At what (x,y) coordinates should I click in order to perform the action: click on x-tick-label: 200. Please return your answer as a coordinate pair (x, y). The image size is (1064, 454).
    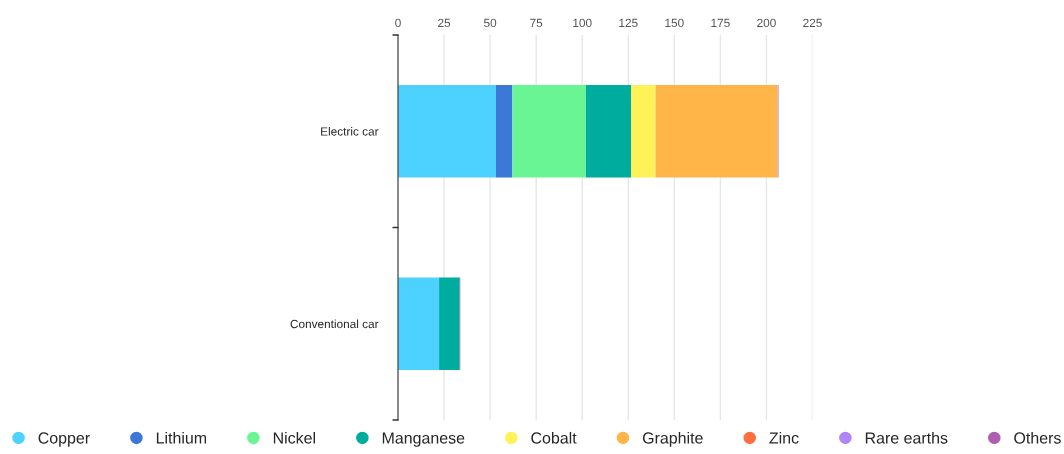
    Looking at the image, I should click on (766, 23).